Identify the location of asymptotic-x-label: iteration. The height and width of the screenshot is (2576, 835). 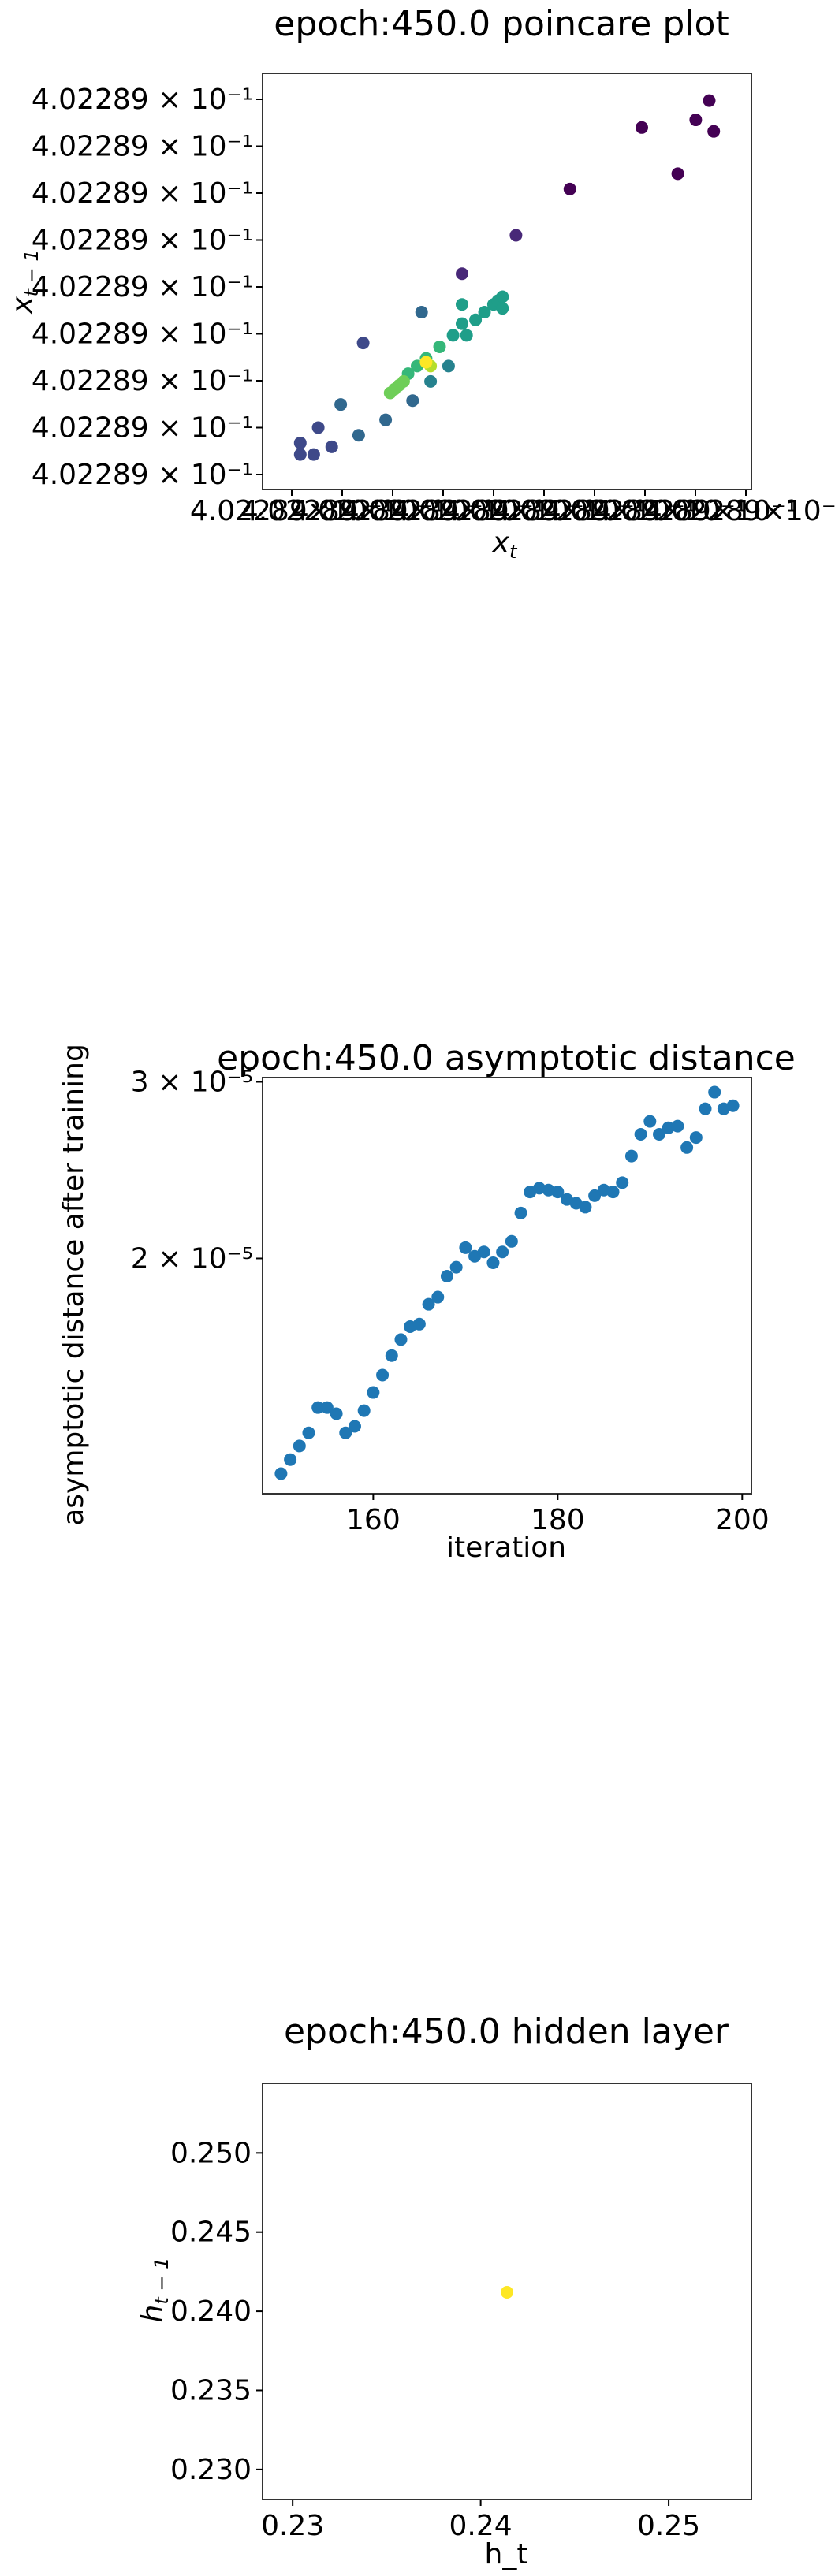
(506, 1548).